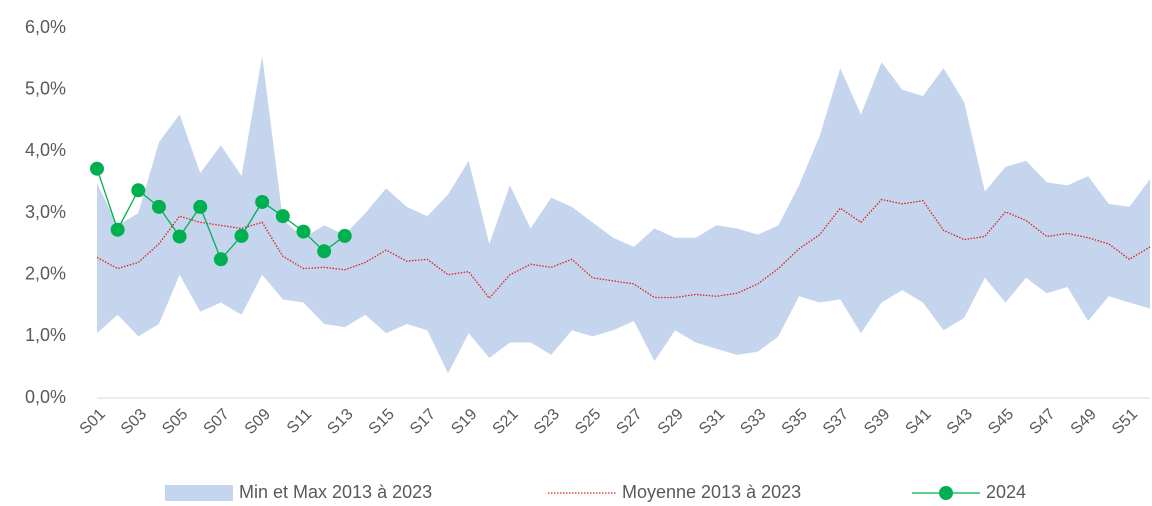 The width and height of the screenshot is (1152, 506). Describe the element at coordinates (629, 422) in the screenshot. I see `x-tick-label: S27` at that location.